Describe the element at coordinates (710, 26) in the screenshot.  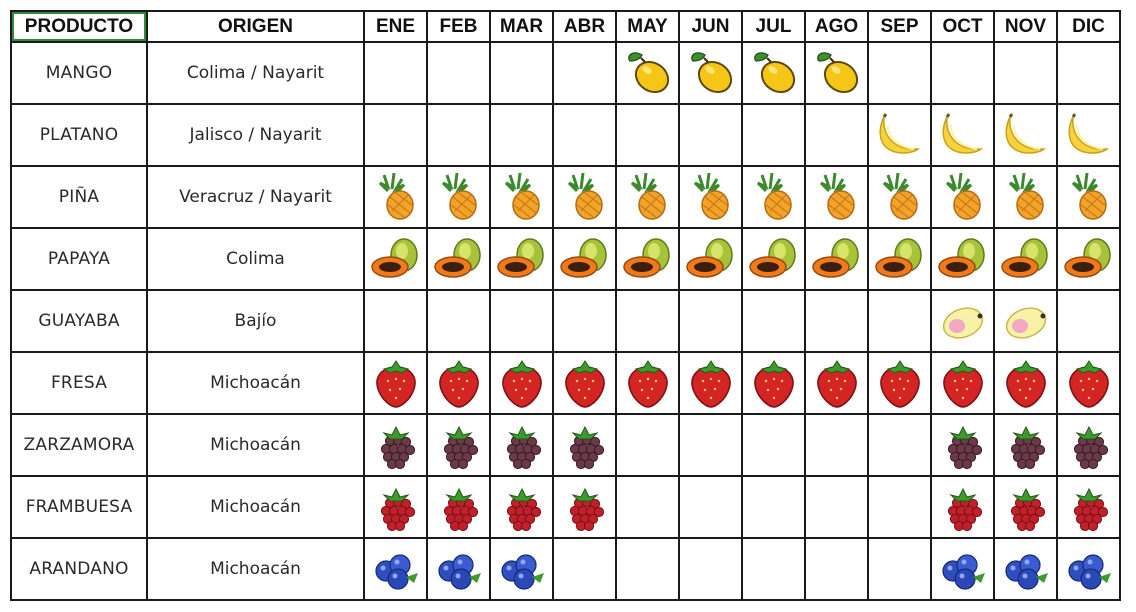
I see `header-month-jun: JUN` at that location.